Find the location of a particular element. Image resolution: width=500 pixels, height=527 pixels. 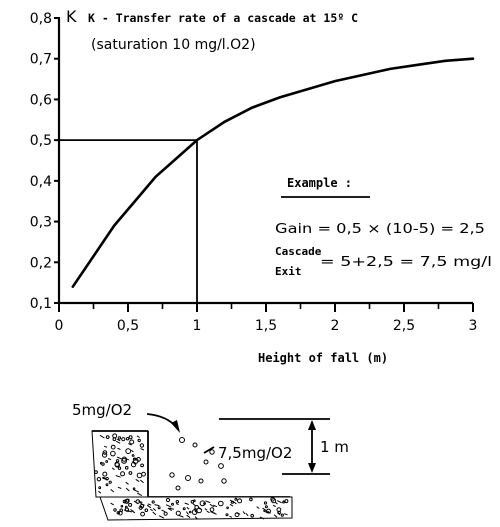

outflow-dash is located at coordinates (209, 450).